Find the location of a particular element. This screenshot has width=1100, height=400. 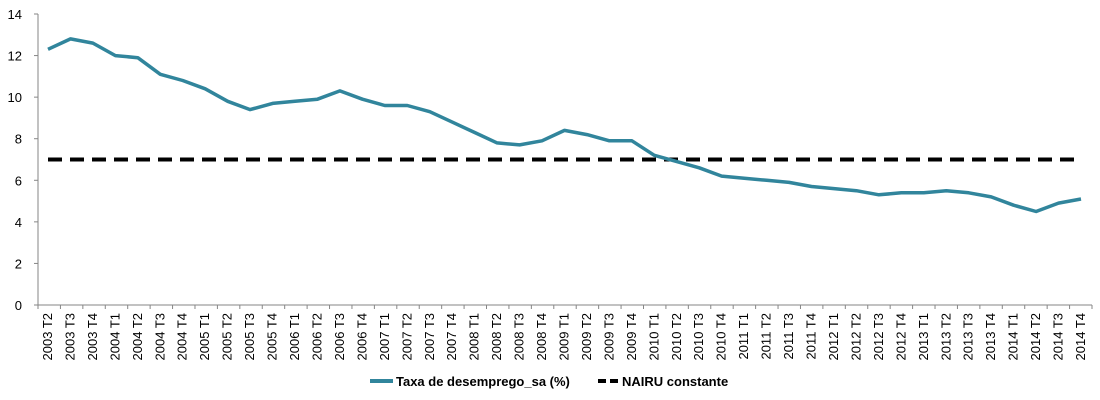

x-tick-label: 2003 T4 is located at coordinates (92, 336).